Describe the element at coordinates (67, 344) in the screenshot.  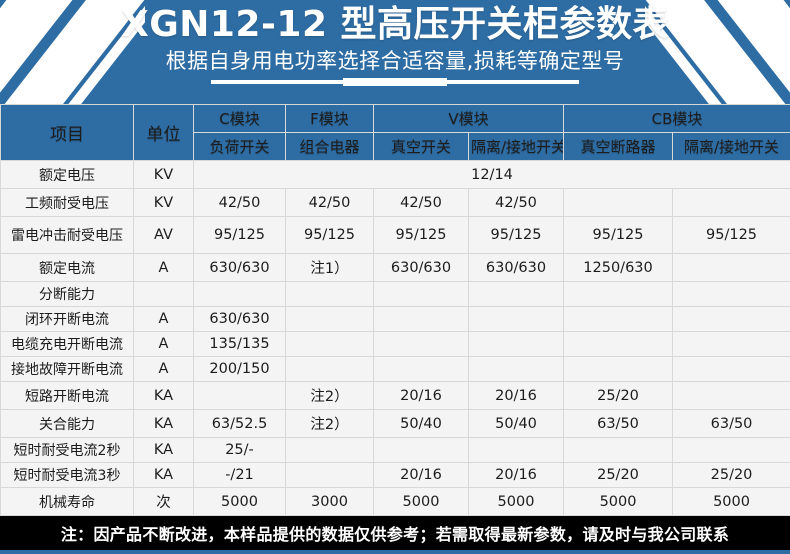
I see `row-label: 电缆充电开断电流` at that location.